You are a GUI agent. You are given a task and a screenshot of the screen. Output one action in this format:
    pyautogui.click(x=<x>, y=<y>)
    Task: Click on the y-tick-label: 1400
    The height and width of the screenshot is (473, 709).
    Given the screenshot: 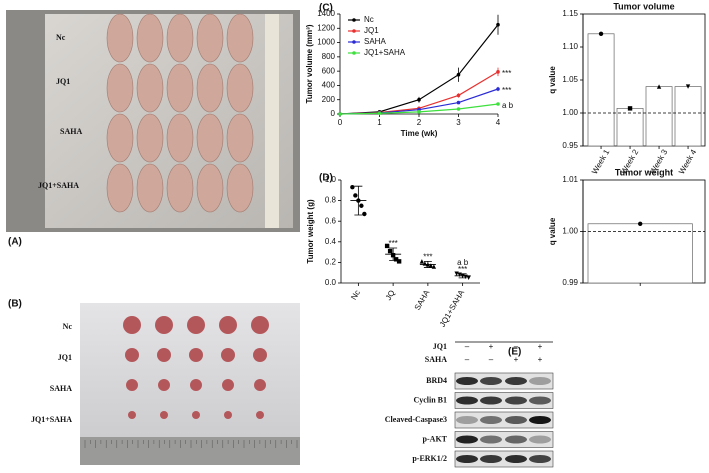 What is the action you would take?
    pyautogui.click(x=326, y=13)
    